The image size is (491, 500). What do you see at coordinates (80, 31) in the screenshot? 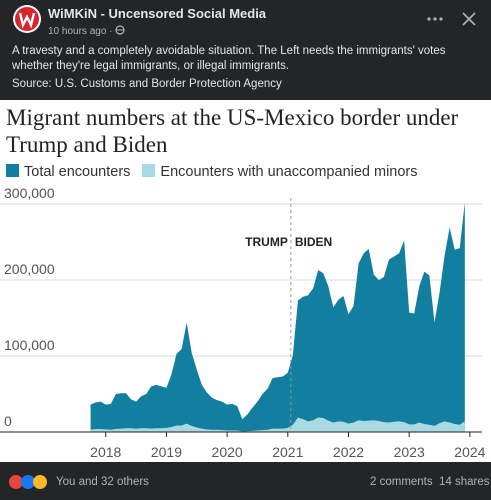
I see `time: 10 hours ago ·` at bounding box center [80, 31].